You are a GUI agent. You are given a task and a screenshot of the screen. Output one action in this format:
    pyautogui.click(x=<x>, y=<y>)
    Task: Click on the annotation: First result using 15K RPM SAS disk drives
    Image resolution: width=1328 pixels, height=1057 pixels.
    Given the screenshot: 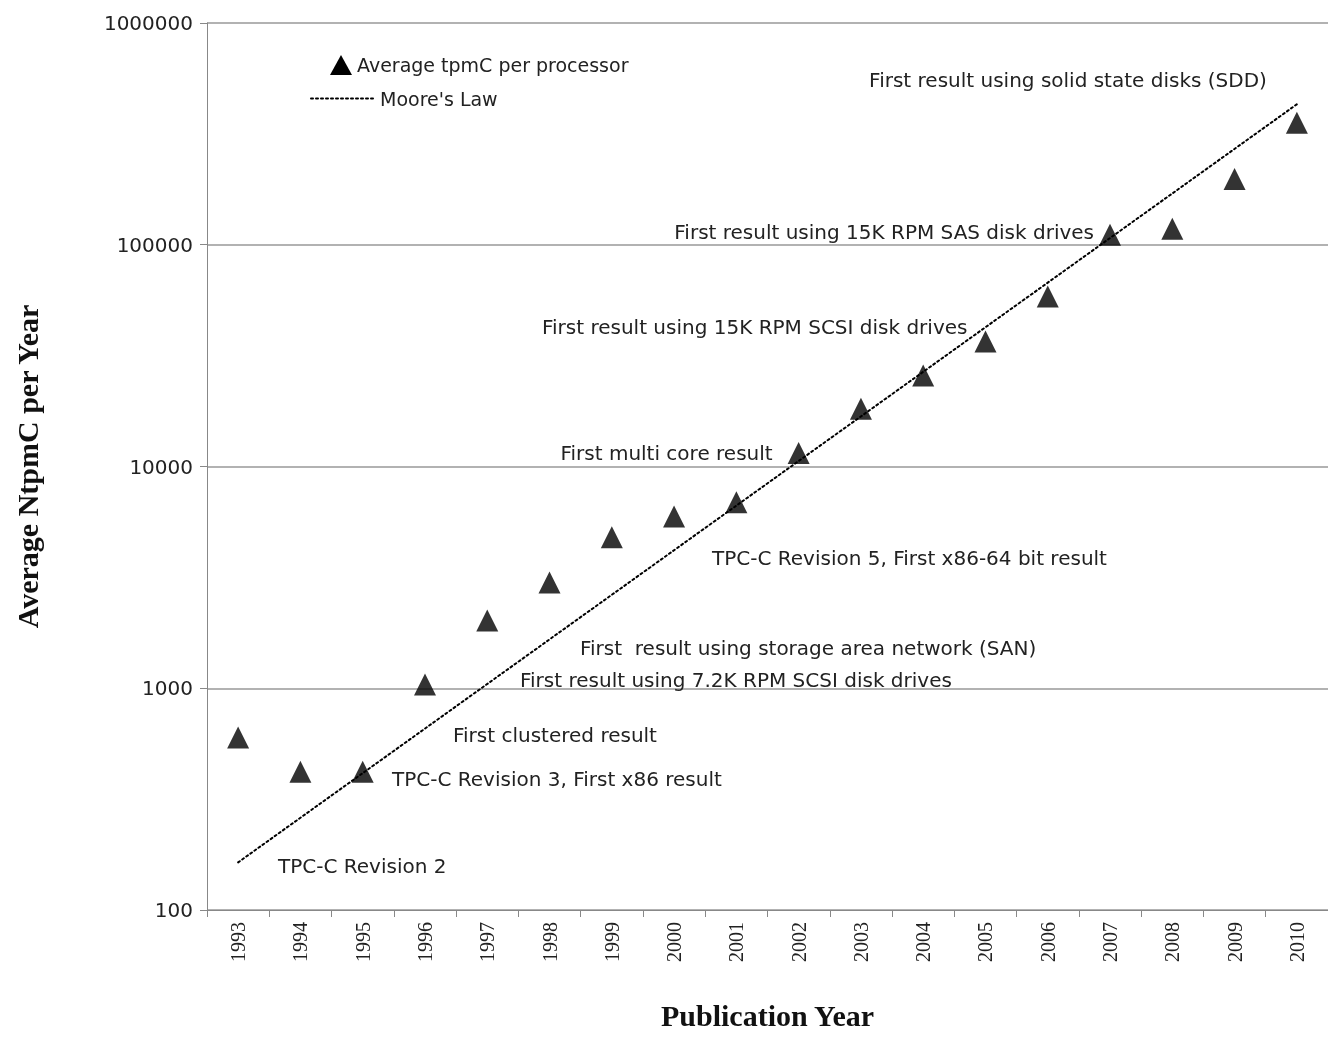 What is the action you would take?
    pyautogui.click(x=884, y=232)
    